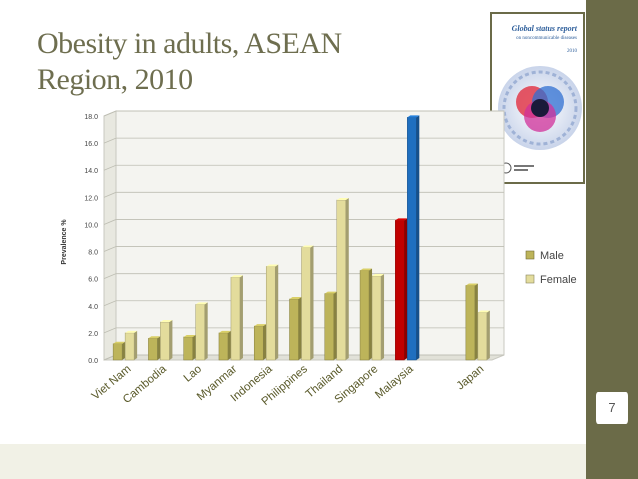 The image size is (638, 479). I want to click on y-tick-label: 6.0, so click(93, 280).